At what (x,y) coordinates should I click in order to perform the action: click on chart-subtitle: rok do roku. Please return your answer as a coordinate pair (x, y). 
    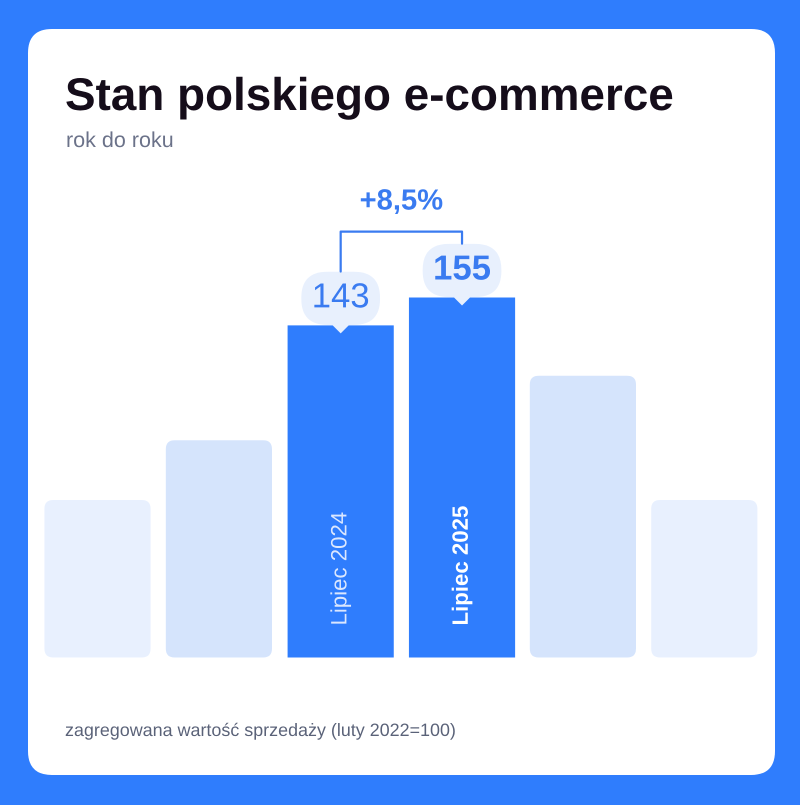
    Looking at the image, I should click on (119, 139).